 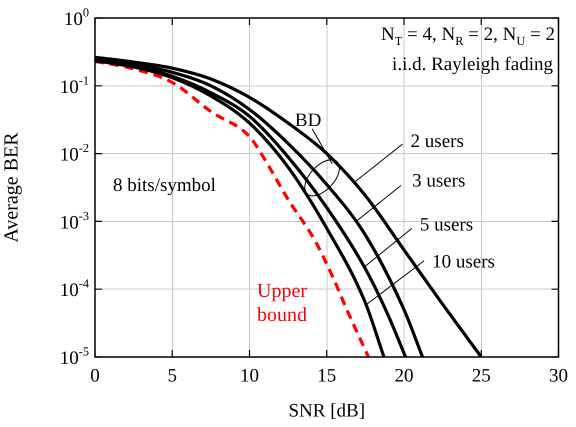 What do you see at coordinates (11, 187) in the screenshot?
I see `y-axis-title: Average BER` at bounding box center [11, 187].